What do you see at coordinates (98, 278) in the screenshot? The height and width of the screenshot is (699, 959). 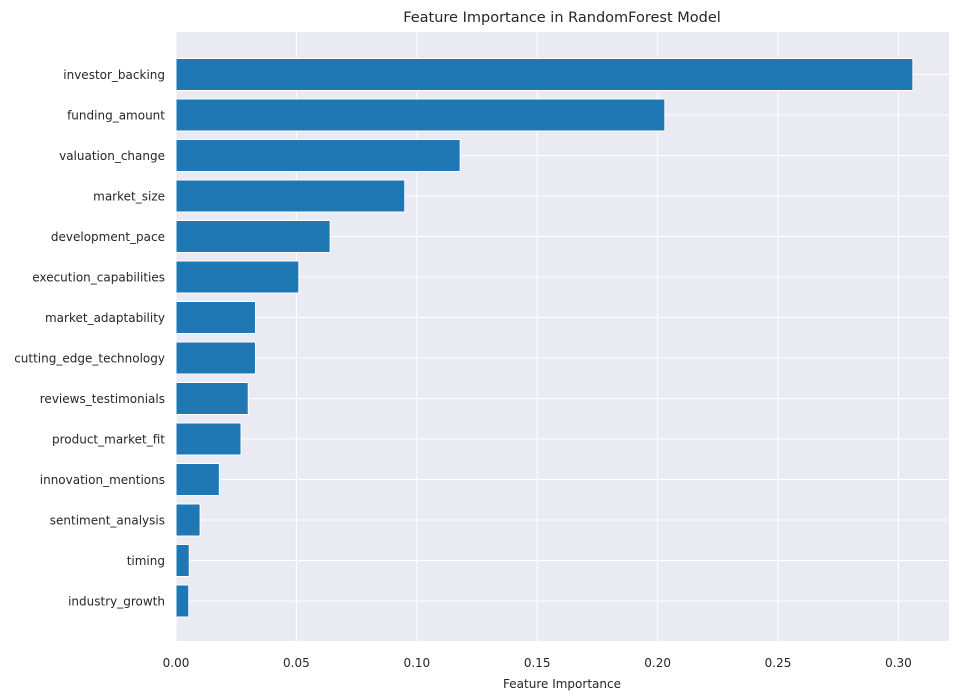 I see `y-tick-label: execution_capabilities` at bounding box center [98, 278].